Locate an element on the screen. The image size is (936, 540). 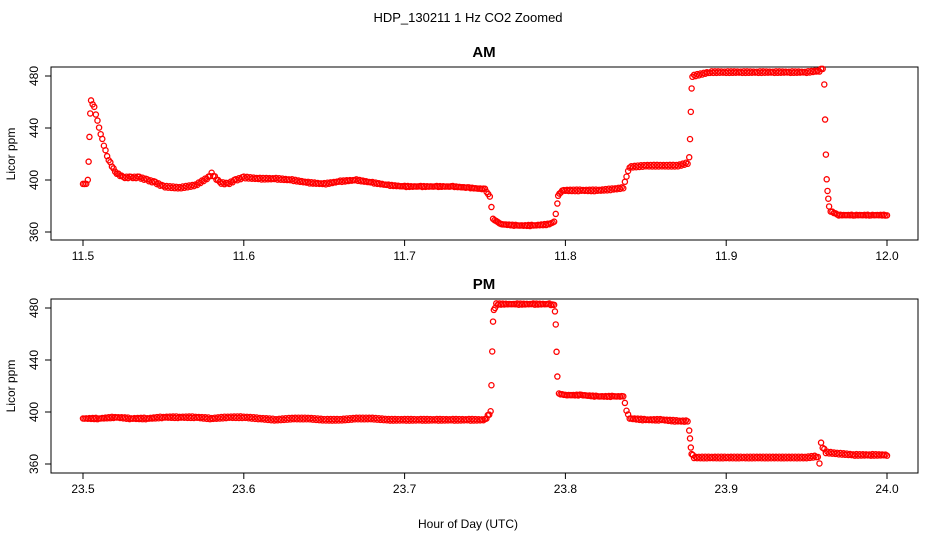
pm-y-tick-label: 440 is located at coordinates (34, 360).